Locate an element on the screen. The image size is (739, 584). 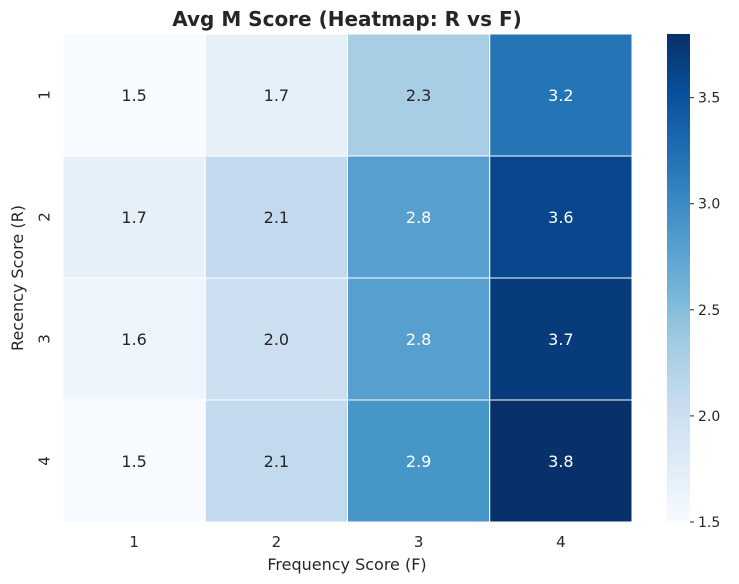
cell-value-label-r3-f3: 2.8 is located at coordinates (418, 339).